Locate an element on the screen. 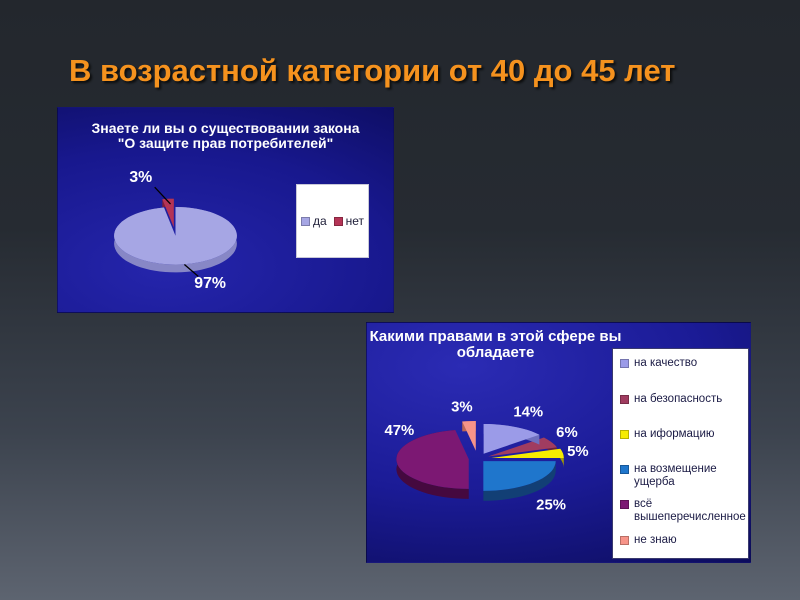  legend-label: на безопасность is located at coordinates (678, 399).